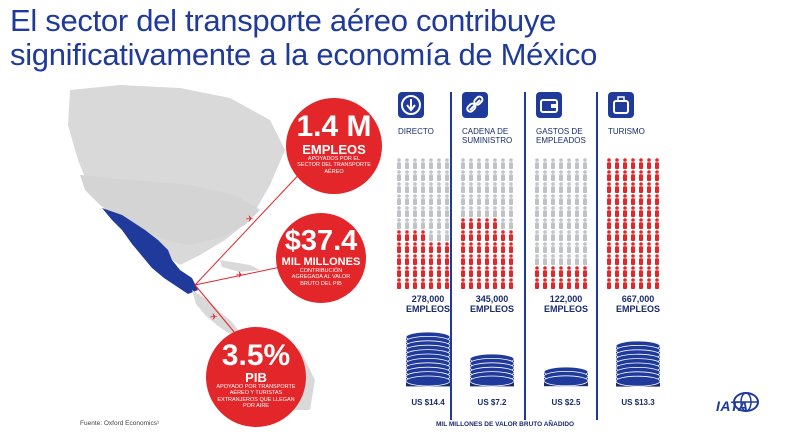 Image resolution: width=800 pixels, height=441 pixels. I want to click on jobs-count: 345,000 EMPLEOS, so click(491, 304).